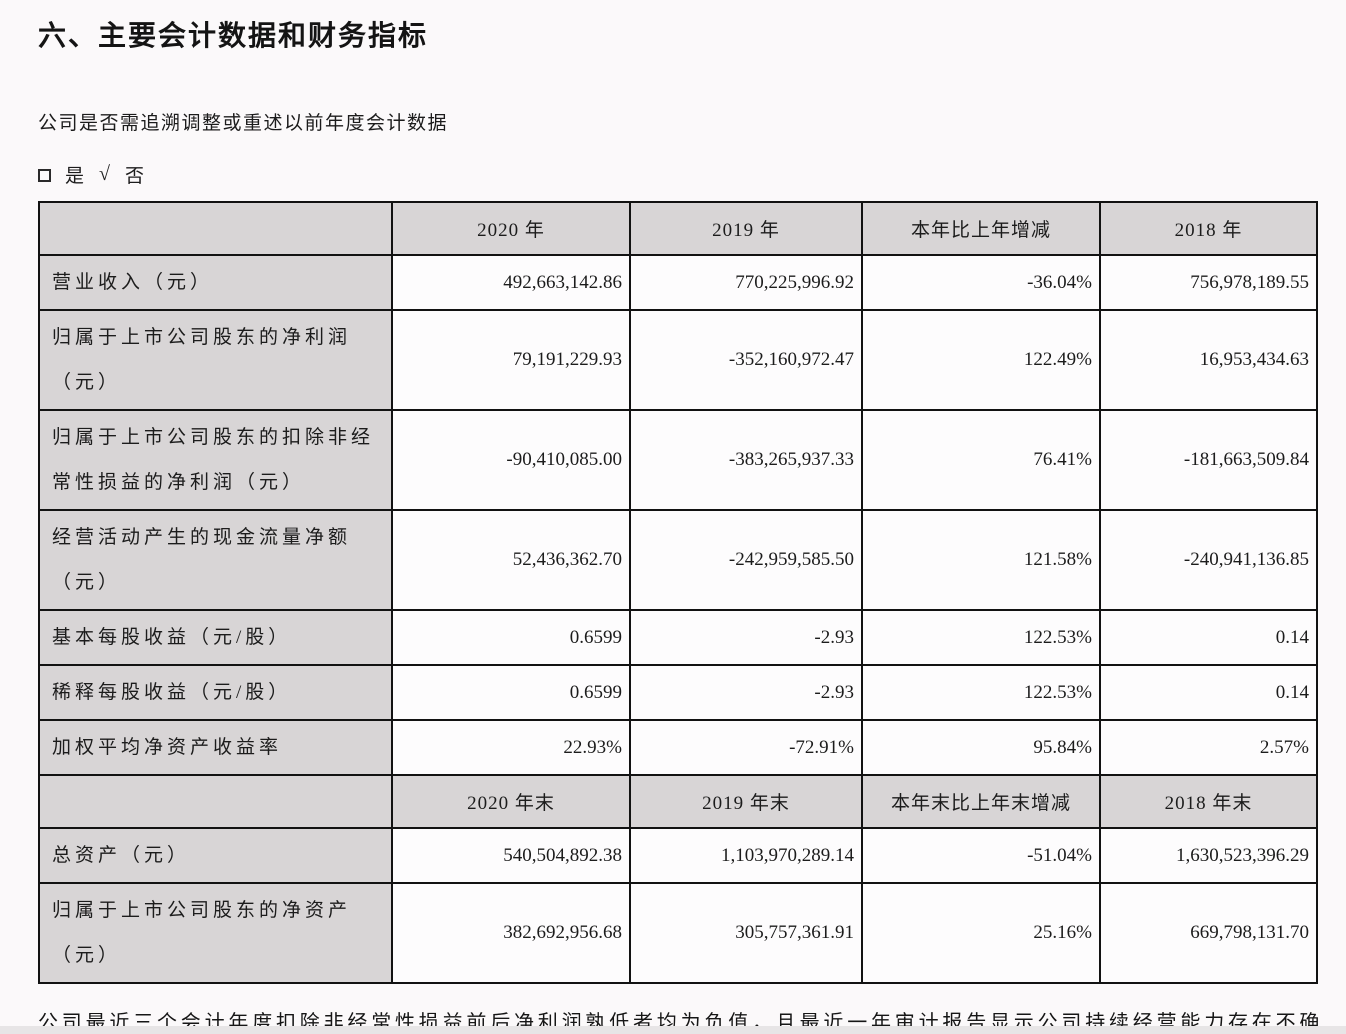 This screenshot has width=1346, height=1034. I want to click on header-yearend-change: 本年末比上年末增减, so click(981, 801).